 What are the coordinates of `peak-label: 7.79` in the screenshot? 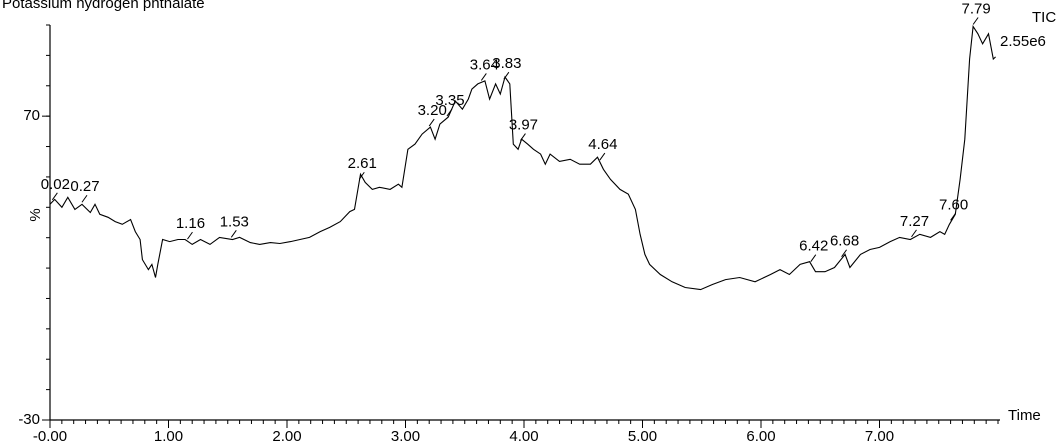 It's located at (976, 8).